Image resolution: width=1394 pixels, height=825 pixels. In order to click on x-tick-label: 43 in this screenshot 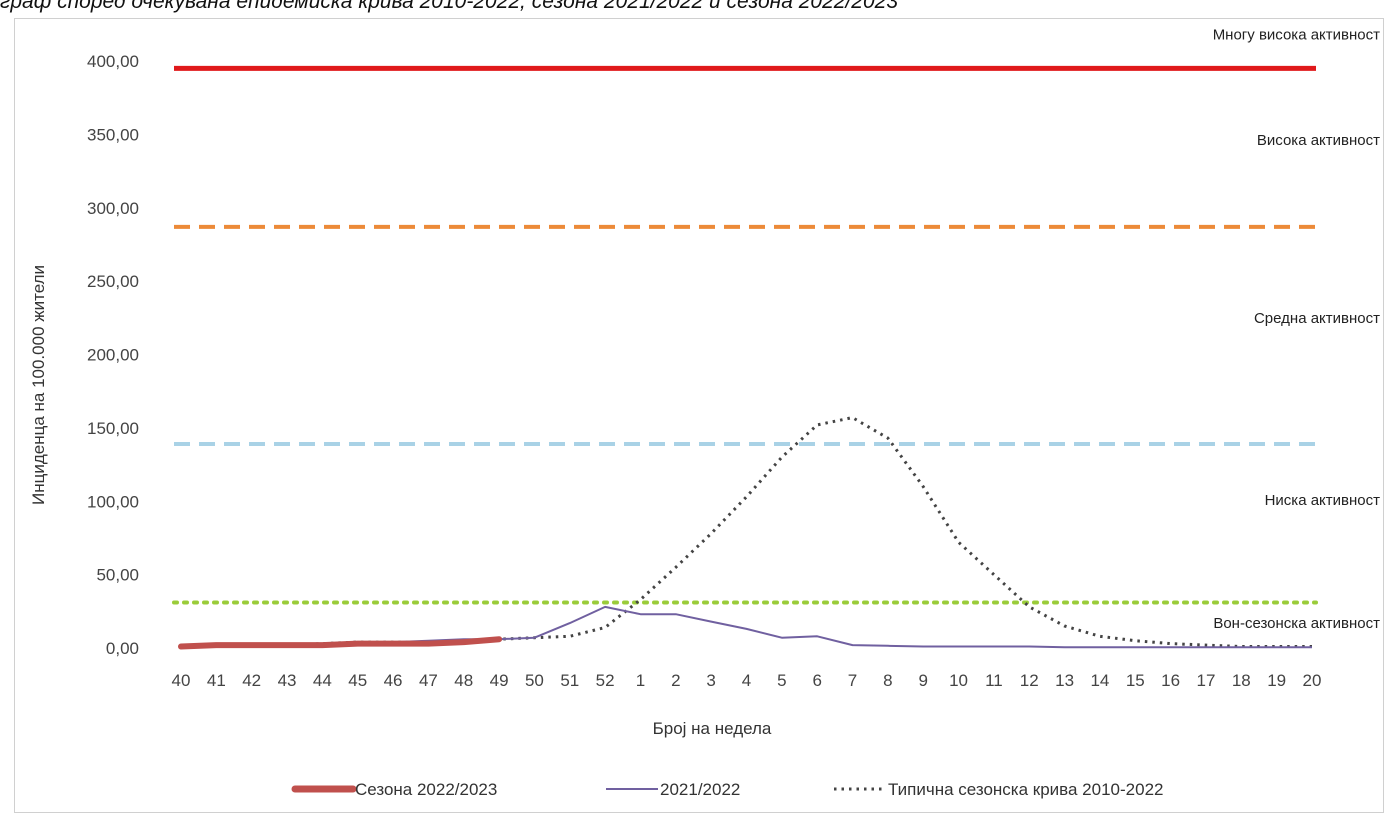, I will do `click(287, 680)`.